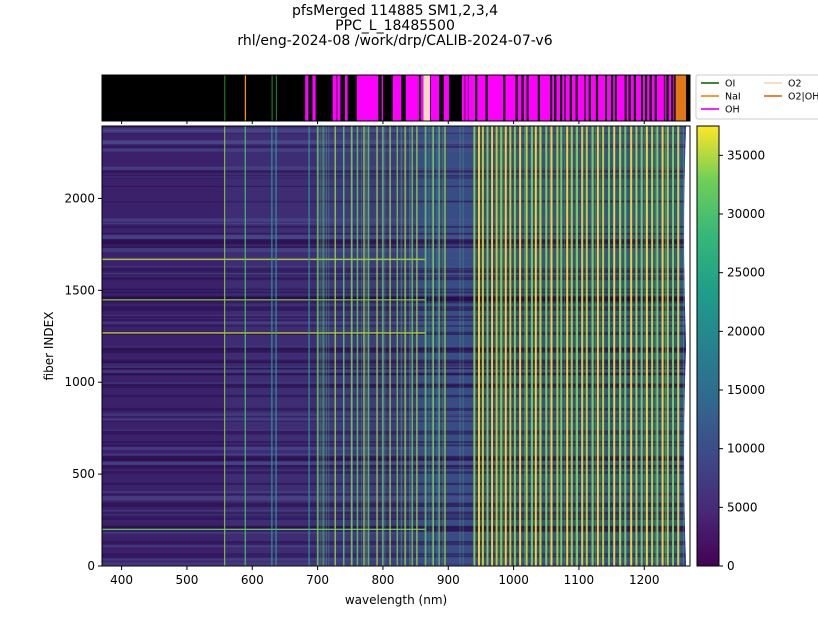 The image size is (818, 637). I want to click on y-axis-label: fiber INDEX, so click(49, 346).